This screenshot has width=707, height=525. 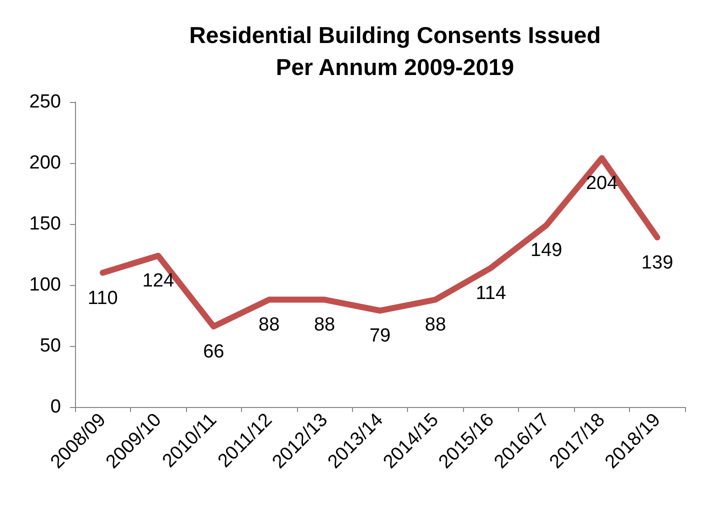 What do you see at coordinates (45, 285) in the screenshot?
I see `y-tick-label: 100` at bounding box center [45, 285].